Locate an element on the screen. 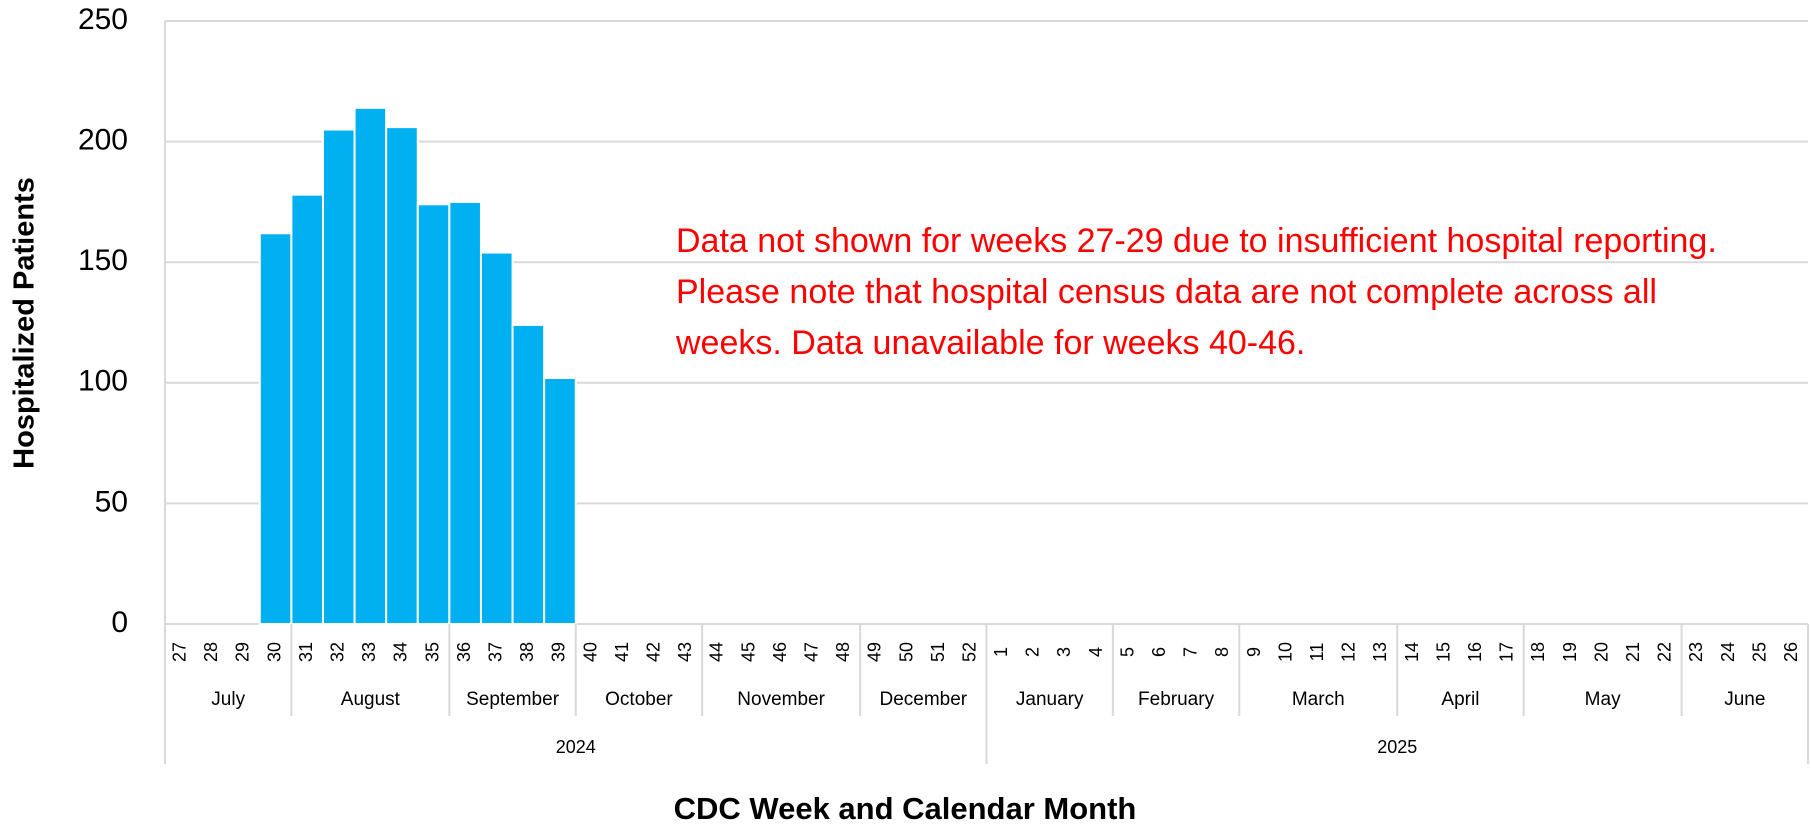 The width and height of the screenshot is (1811, 831). x-tick-label: 12 is located at coordinates (1349, 652).